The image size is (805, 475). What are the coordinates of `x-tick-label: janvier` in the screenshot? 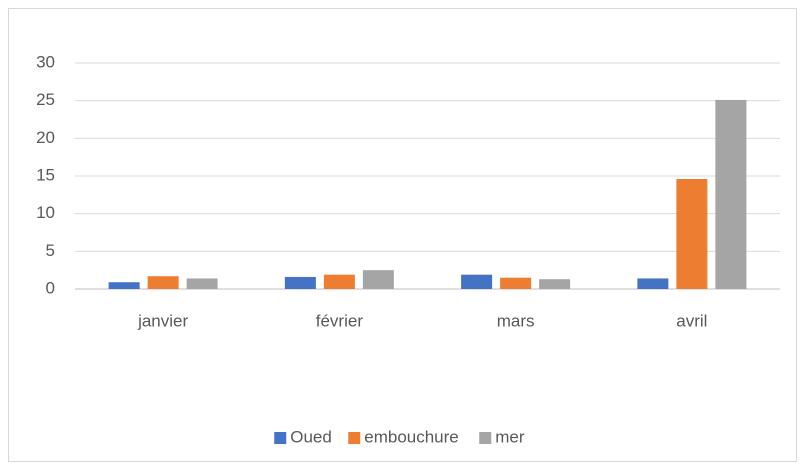 It's located at (162, 320).